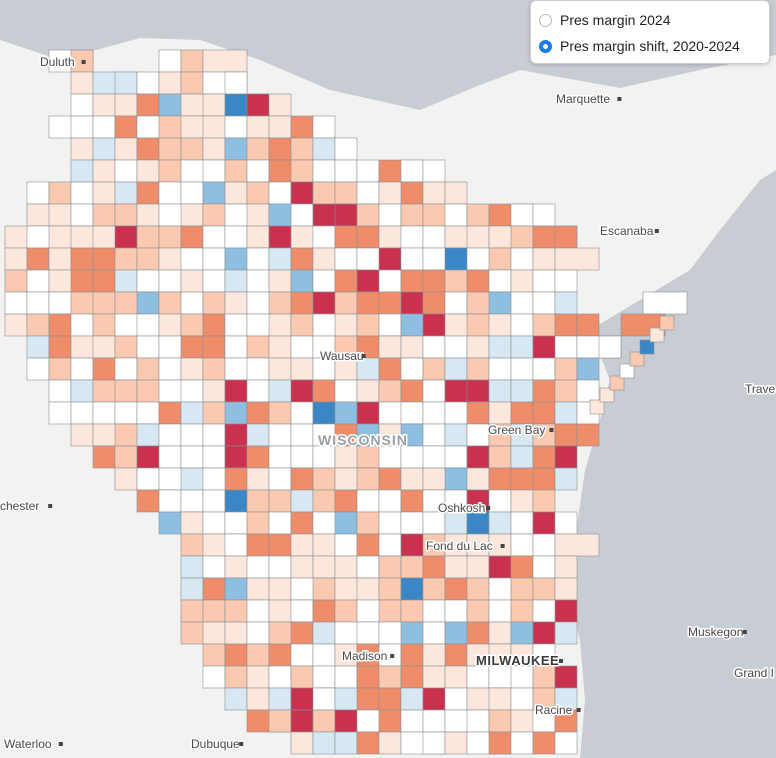 The image size is (776, 758). What do you see at coordinates (545, 20) in the screenshot?
I see `radio-pres-margin-2024` at bounding box center [545, 20].